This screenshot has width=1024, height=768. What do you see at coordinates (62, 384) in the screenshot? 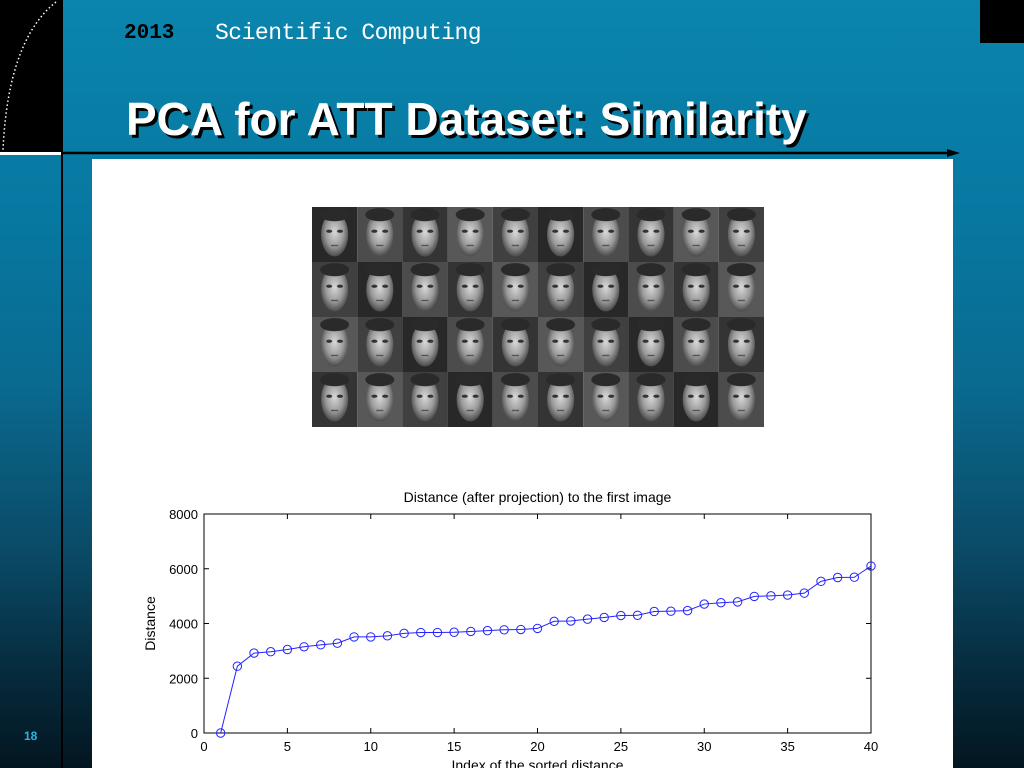
I see `left-vertical-line` at bounding box center [62, 384].